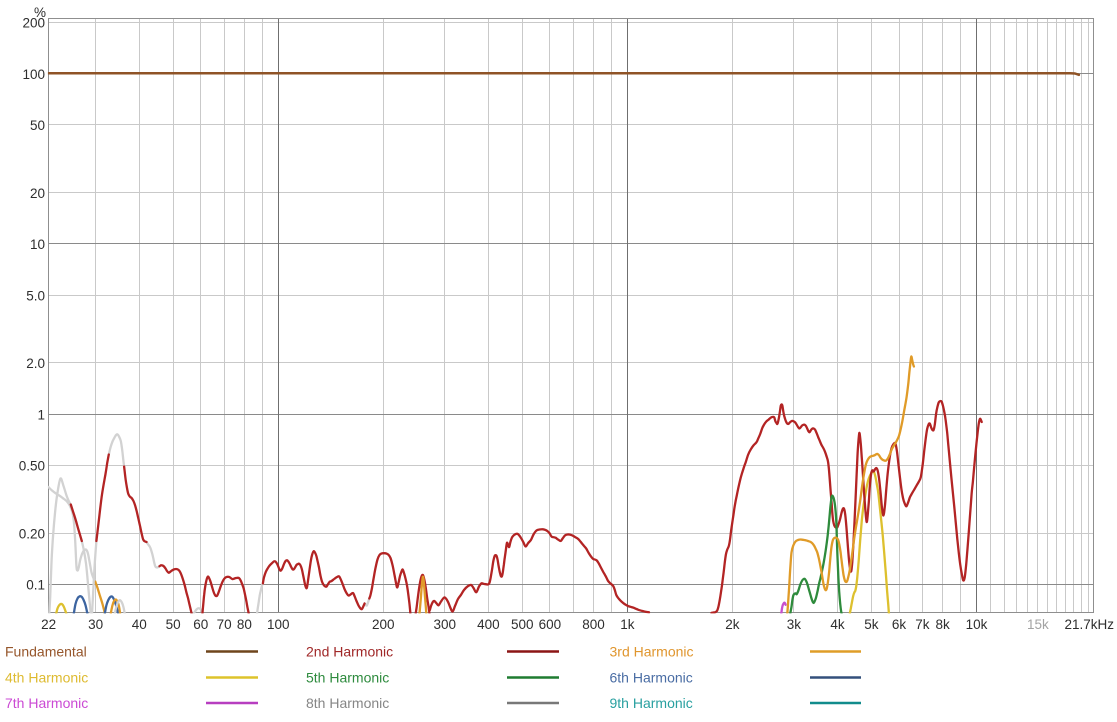  Describe the element at coordinates (1038, 624) in the screenshot. I see `svg-text: 15k` at that location.